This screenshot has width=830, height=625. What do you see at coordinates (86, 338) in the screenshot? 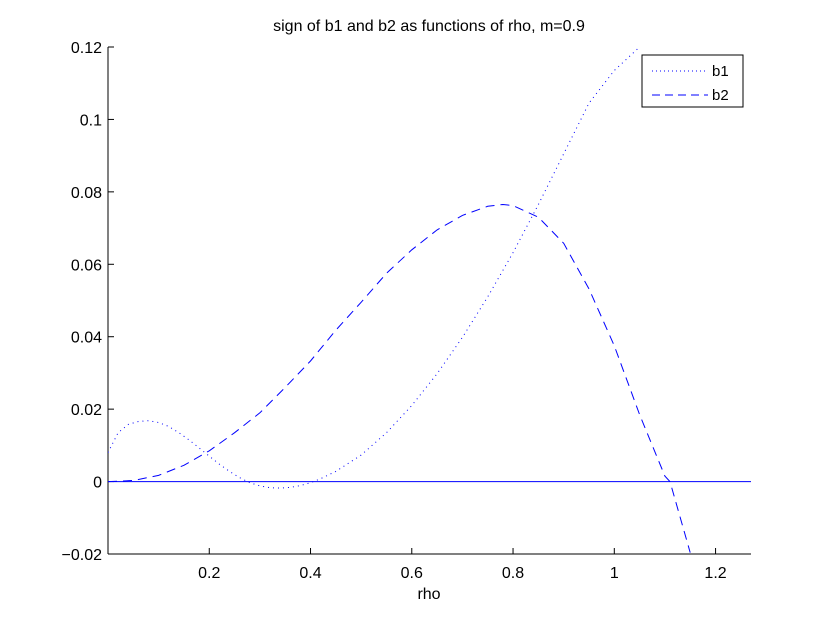
I see `y-tick-label: 0.04` at bounding box center [86, 338].